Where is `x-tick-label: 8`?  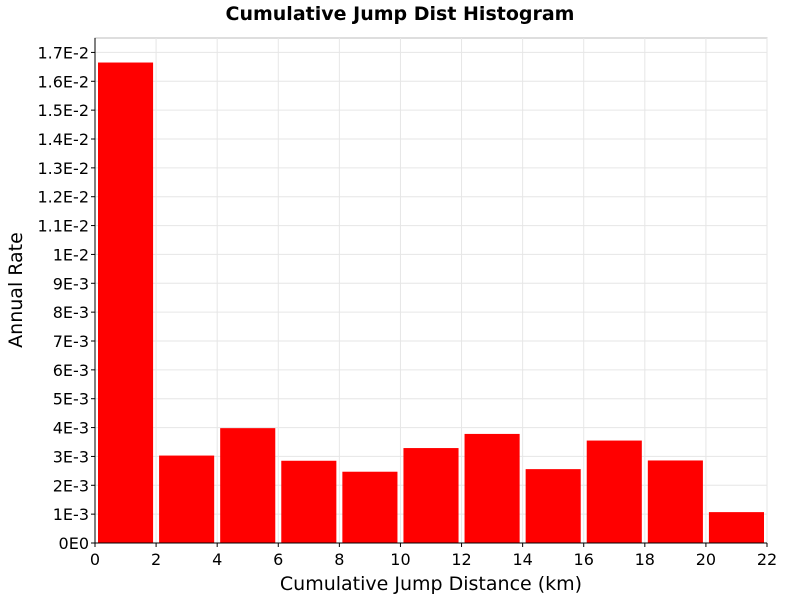 x-tick-label: 8 is located at coordinates (339, 559).